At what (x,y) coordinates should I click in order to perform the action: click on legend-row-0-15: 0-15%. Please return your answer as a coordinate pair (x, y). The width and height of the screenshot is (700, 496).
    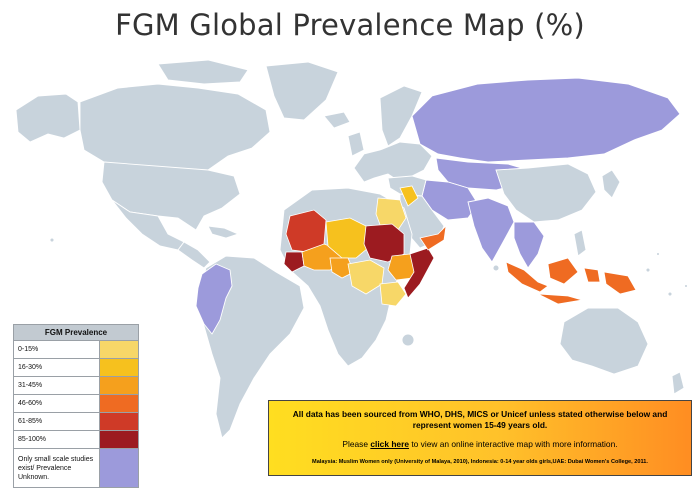
    Looking at the image, I should click on (76, 350).